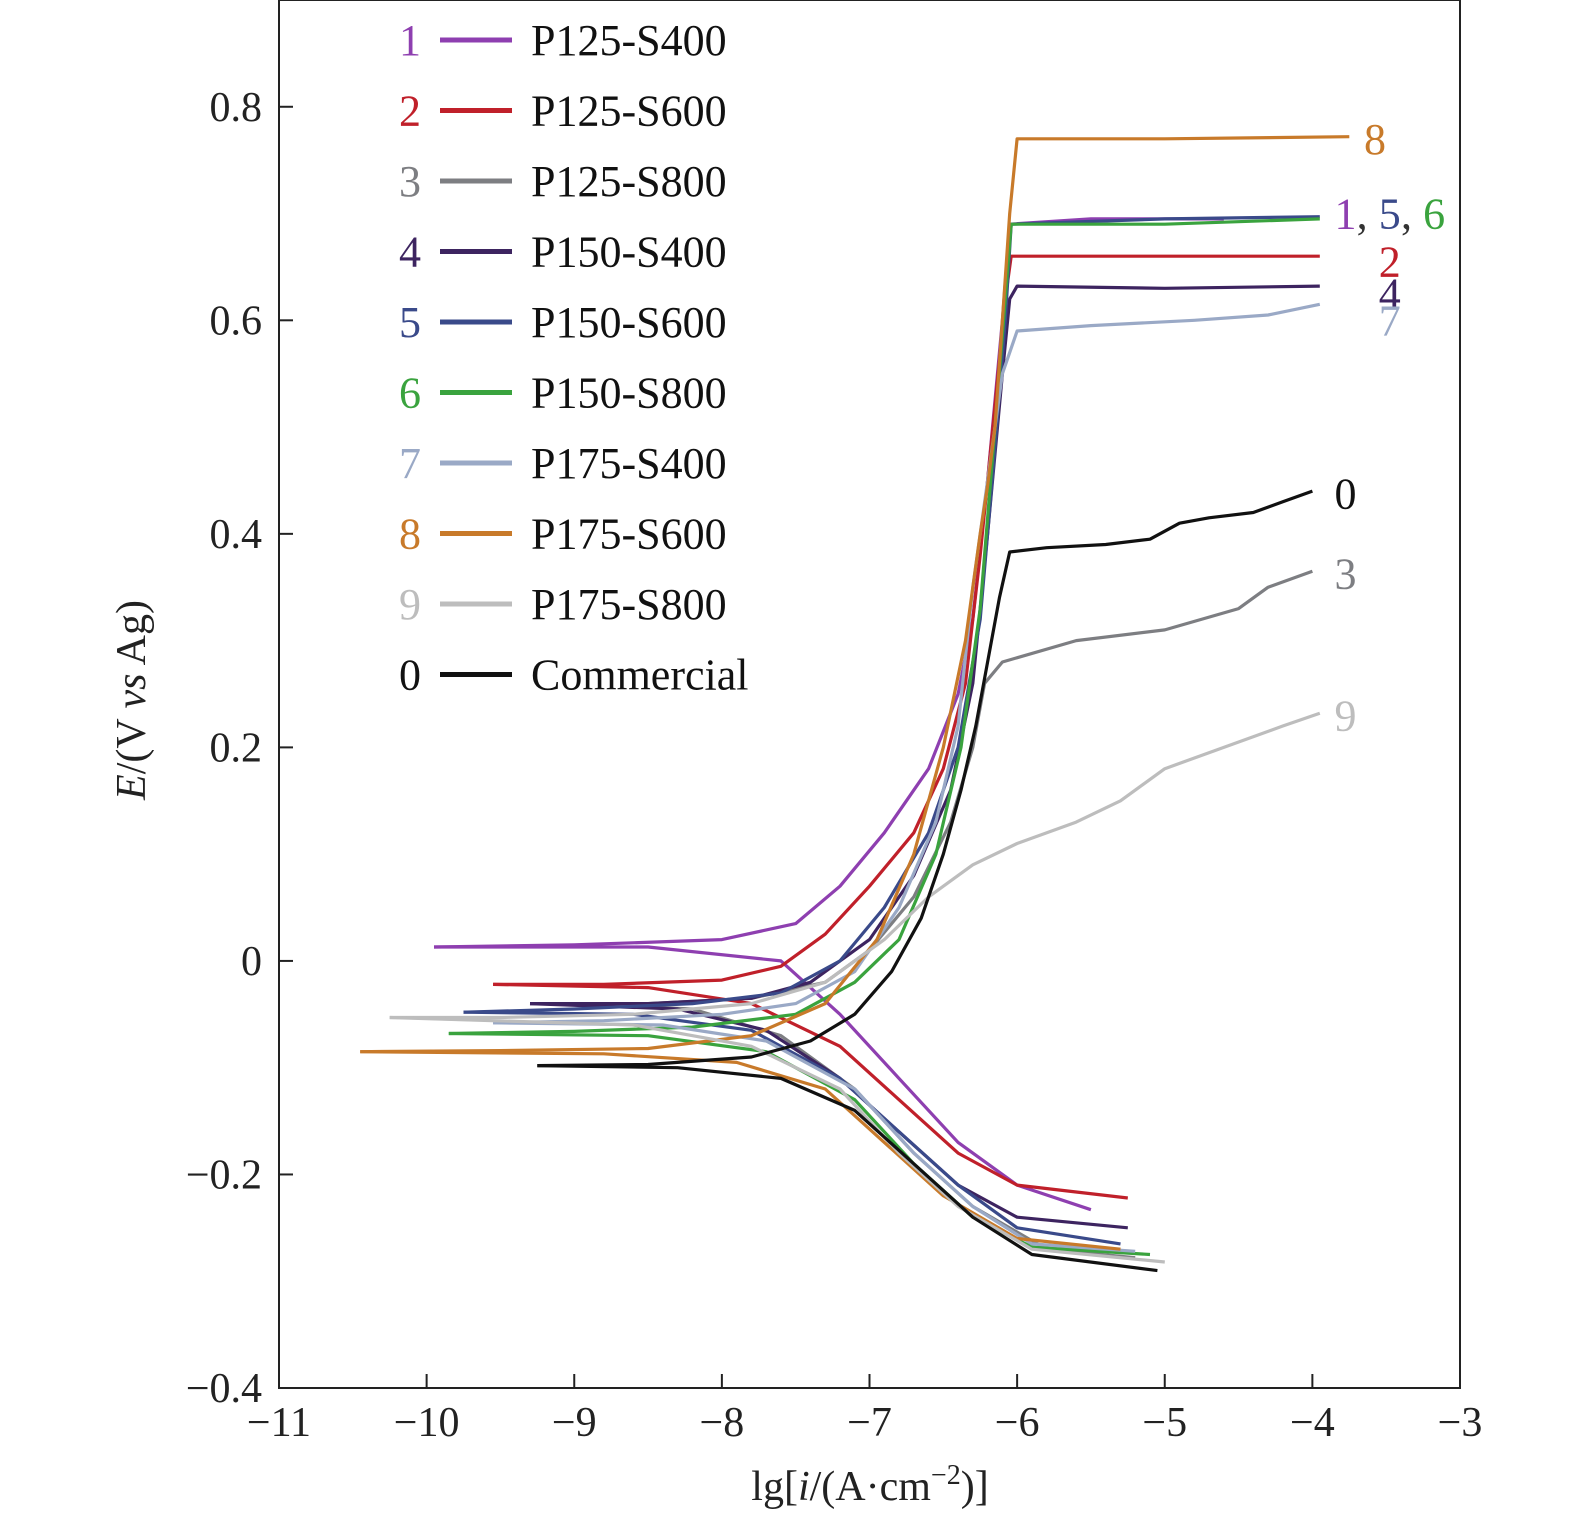 The width and height of the screenshot is (1575, 1516). Describe the element at coordinates (279, 1423) in the screenshot. I see `x-tick-label: −11` at that location.